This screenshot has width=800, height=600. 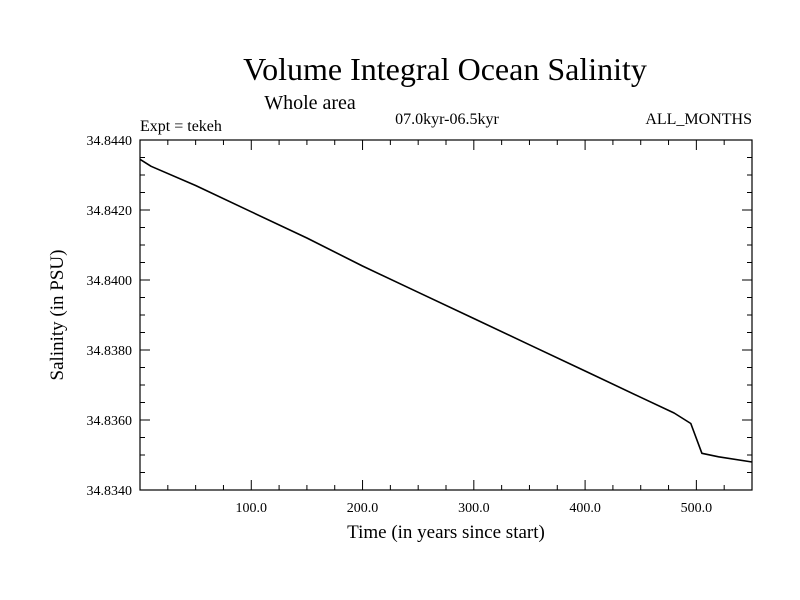 I want to click on x-tick-label: 100.0, so click(x=252, y=508).